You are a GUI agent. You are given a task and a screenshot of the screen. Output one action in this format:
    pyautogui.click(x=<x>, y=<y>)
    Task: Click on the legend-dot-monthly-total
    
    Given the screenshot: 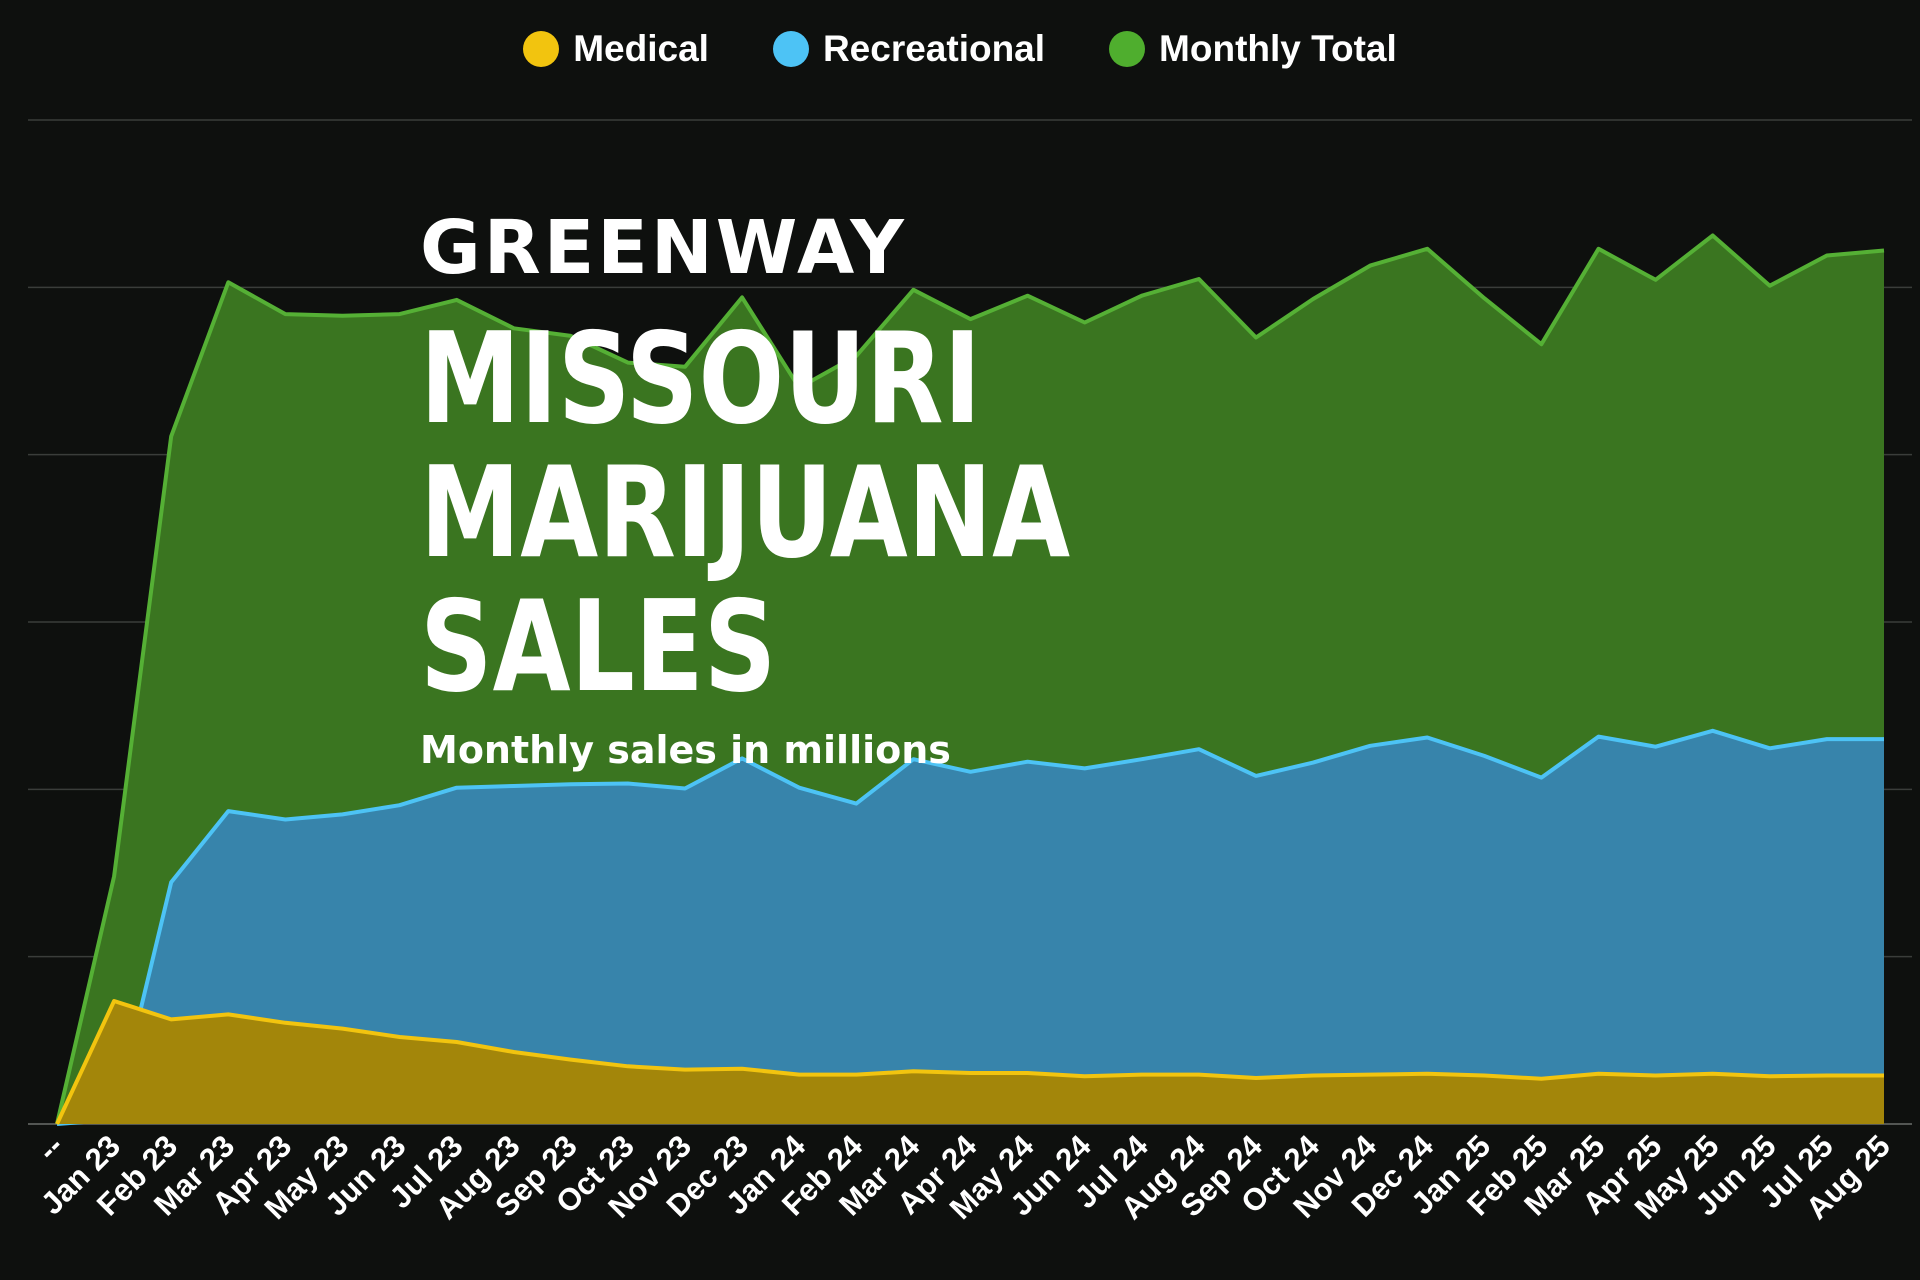 What is the action you would take?
    pyautogui.click(x=1127, y=49)
    